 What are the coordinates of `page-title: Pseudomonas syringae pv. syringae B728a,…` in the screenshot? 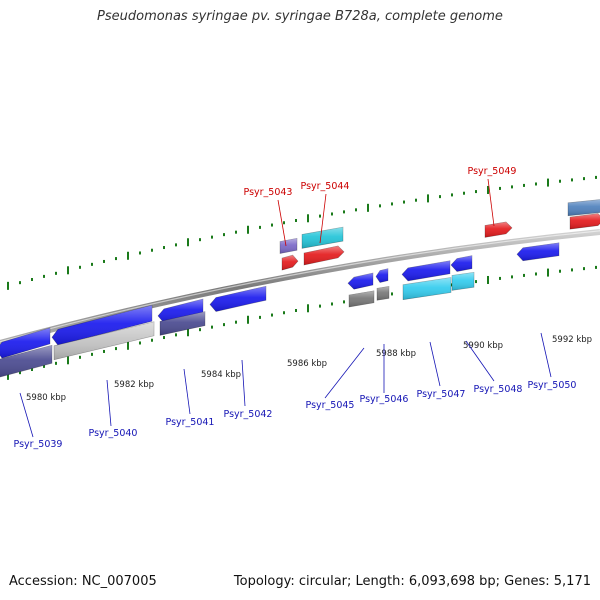 It's located at (300, 16).